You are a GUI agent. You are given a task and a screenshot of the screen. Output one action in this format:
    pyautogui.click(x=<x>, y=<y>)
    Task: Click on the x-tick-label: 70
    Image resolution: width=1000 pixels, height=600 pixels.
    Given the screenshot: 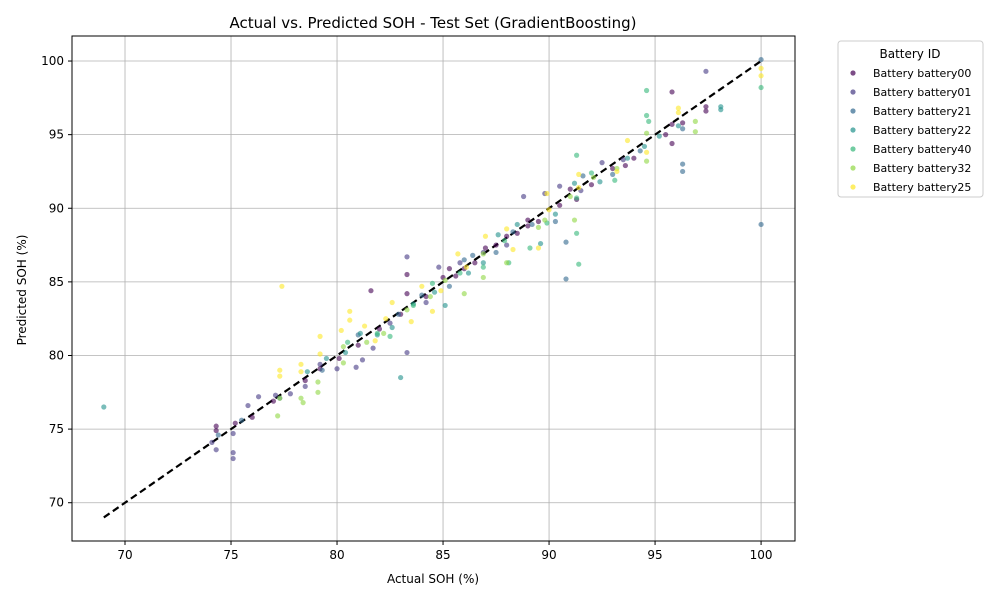 What is the action you would take?
    pyautogui.click(x=124, y=555)
    